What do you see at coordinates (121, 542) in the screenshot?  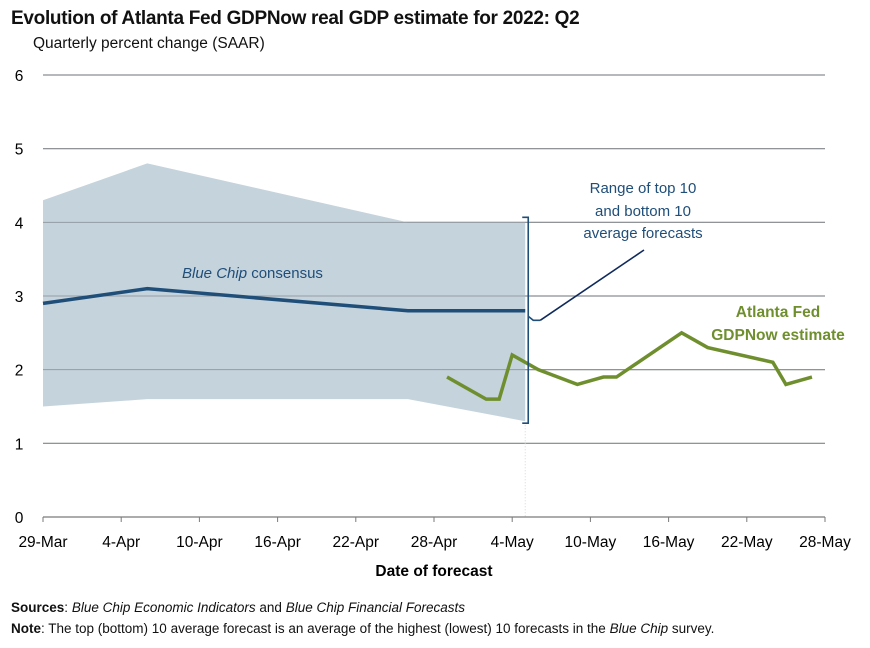 I see `x-tick-label: 4-Apr` at bounding box center [121, 542].